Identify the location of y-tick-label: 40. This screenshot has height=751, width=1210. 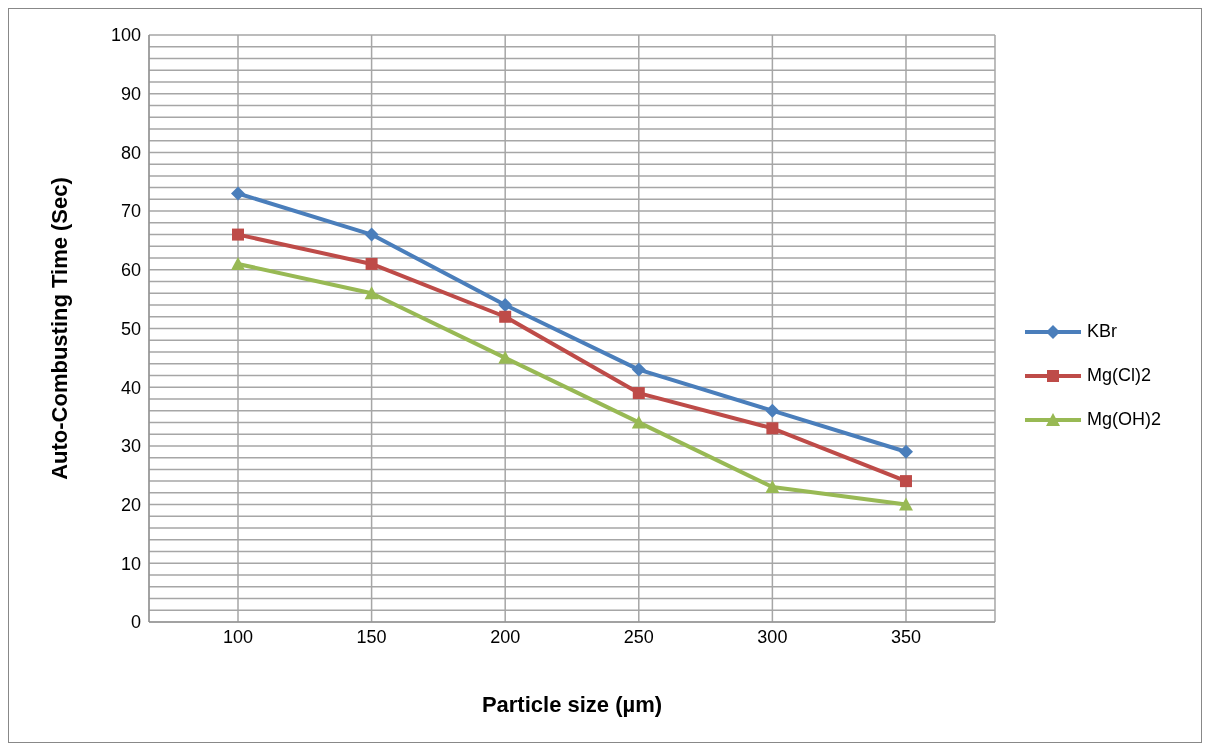
(130, 387).